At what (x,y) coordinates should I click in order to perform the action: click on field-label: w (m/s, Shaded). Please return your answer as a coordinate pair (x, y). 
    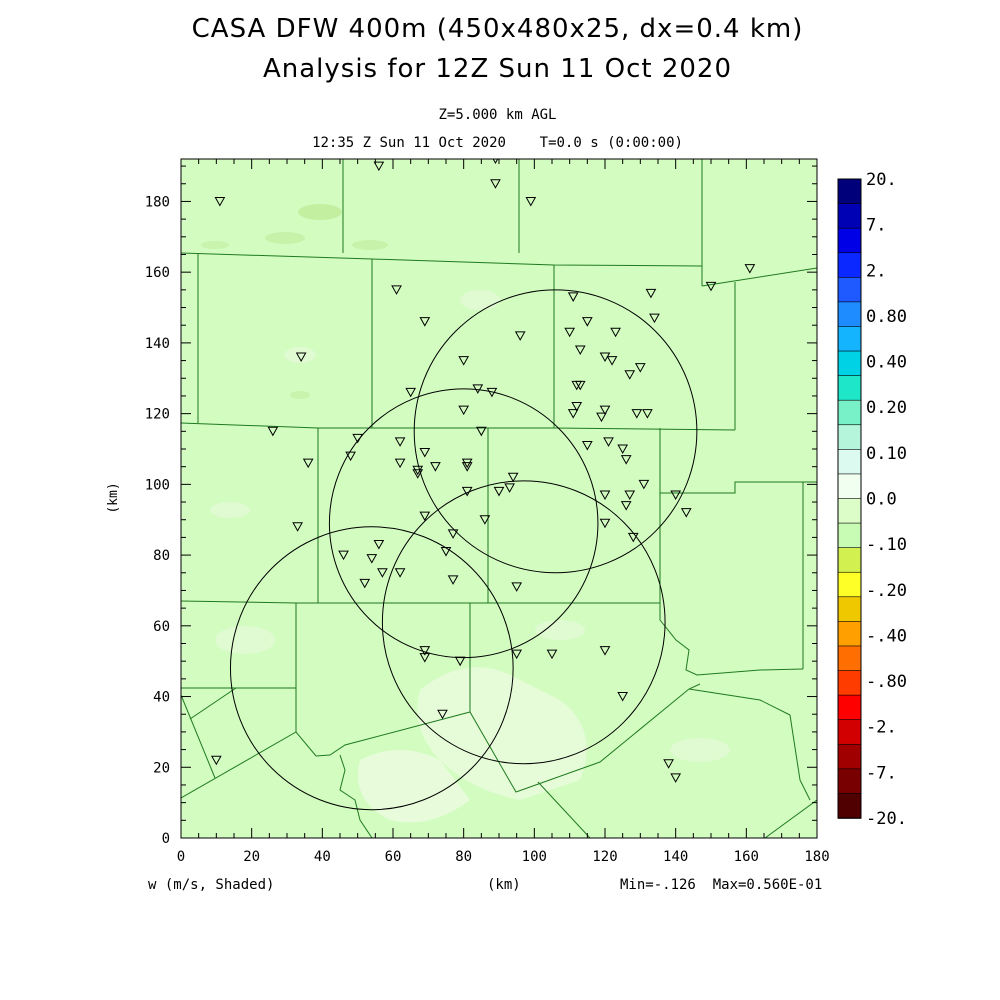
    Looking at the image, I should click on (211, 885).